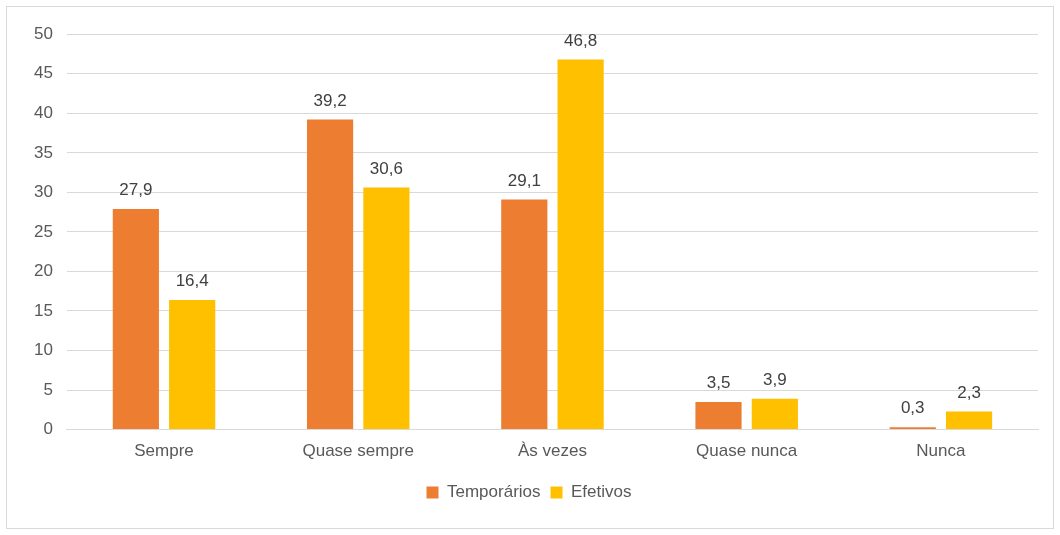  What do you see at coordinates (494, 492) in the screenshot?
I see `legend-label: Temporários` at bounding box center [494, 492].